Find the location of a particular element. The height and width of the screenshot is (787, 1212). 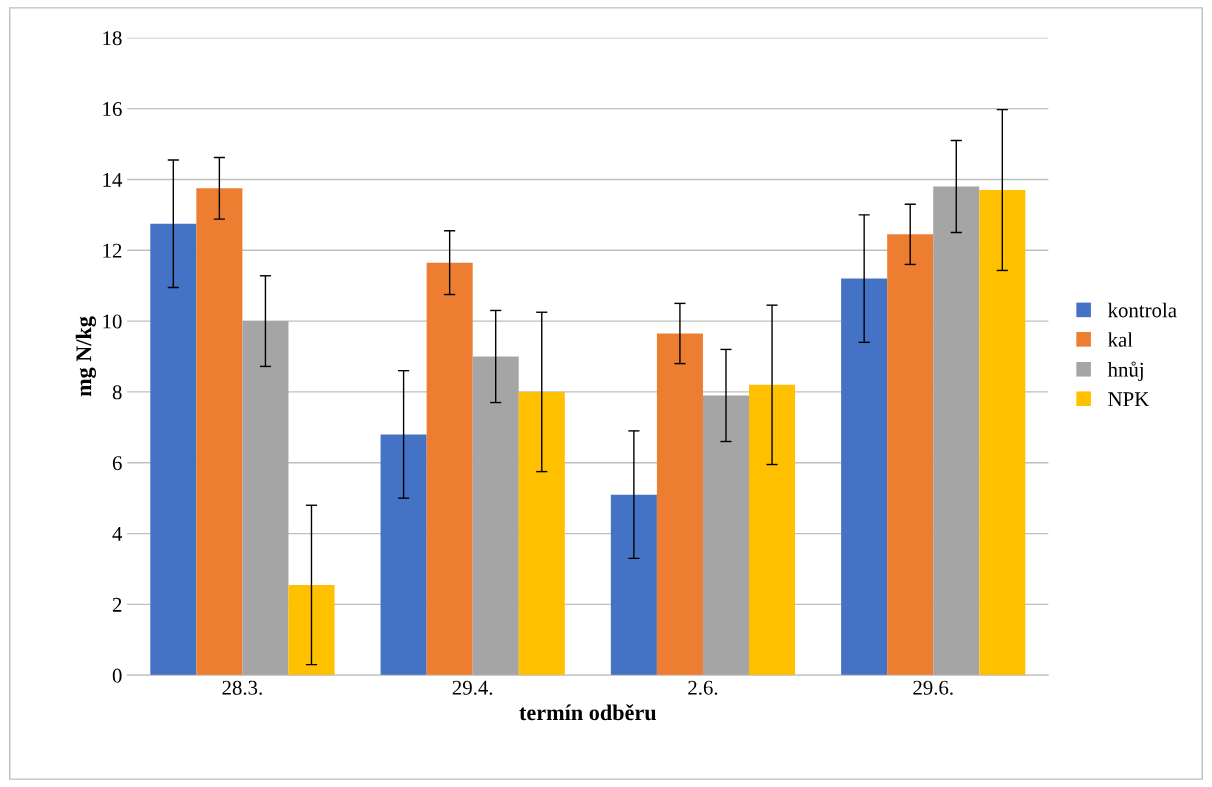

y-tick-label: 8 is located at coordinates (117, 392).